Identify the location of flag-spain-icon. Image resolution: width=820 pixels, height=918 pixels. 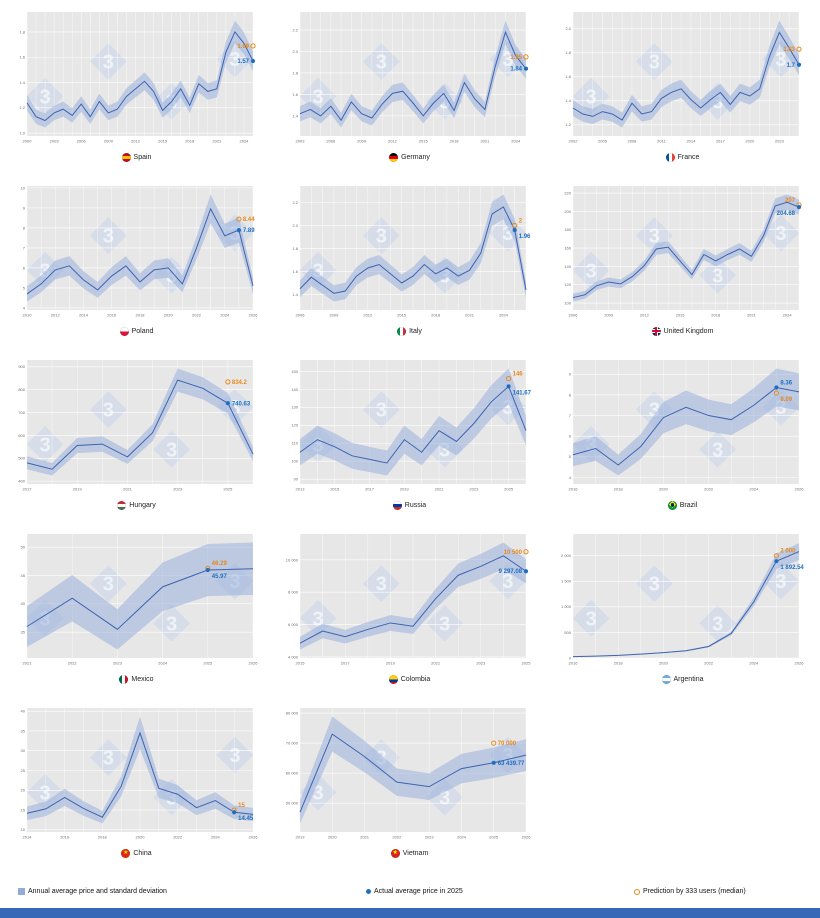
(126, 157).